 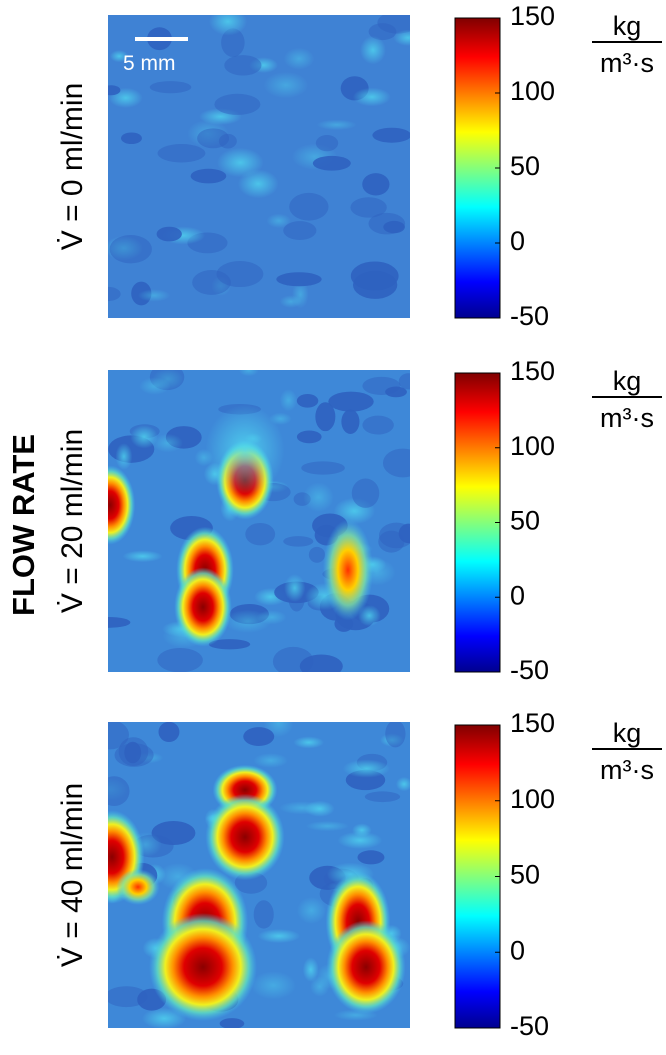 What do you see at coordinates (23, 525) in the screenshot?
I see `figure-label: FLOW RATE` at bounding box center [23, 525].